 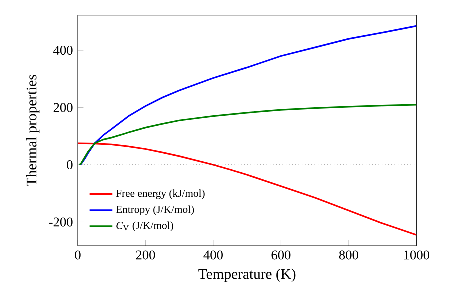 What do you see at coordinates (417, 255) in the screenshot?
I see `x-tick-label: 1000` at bounding box center [417, 255].